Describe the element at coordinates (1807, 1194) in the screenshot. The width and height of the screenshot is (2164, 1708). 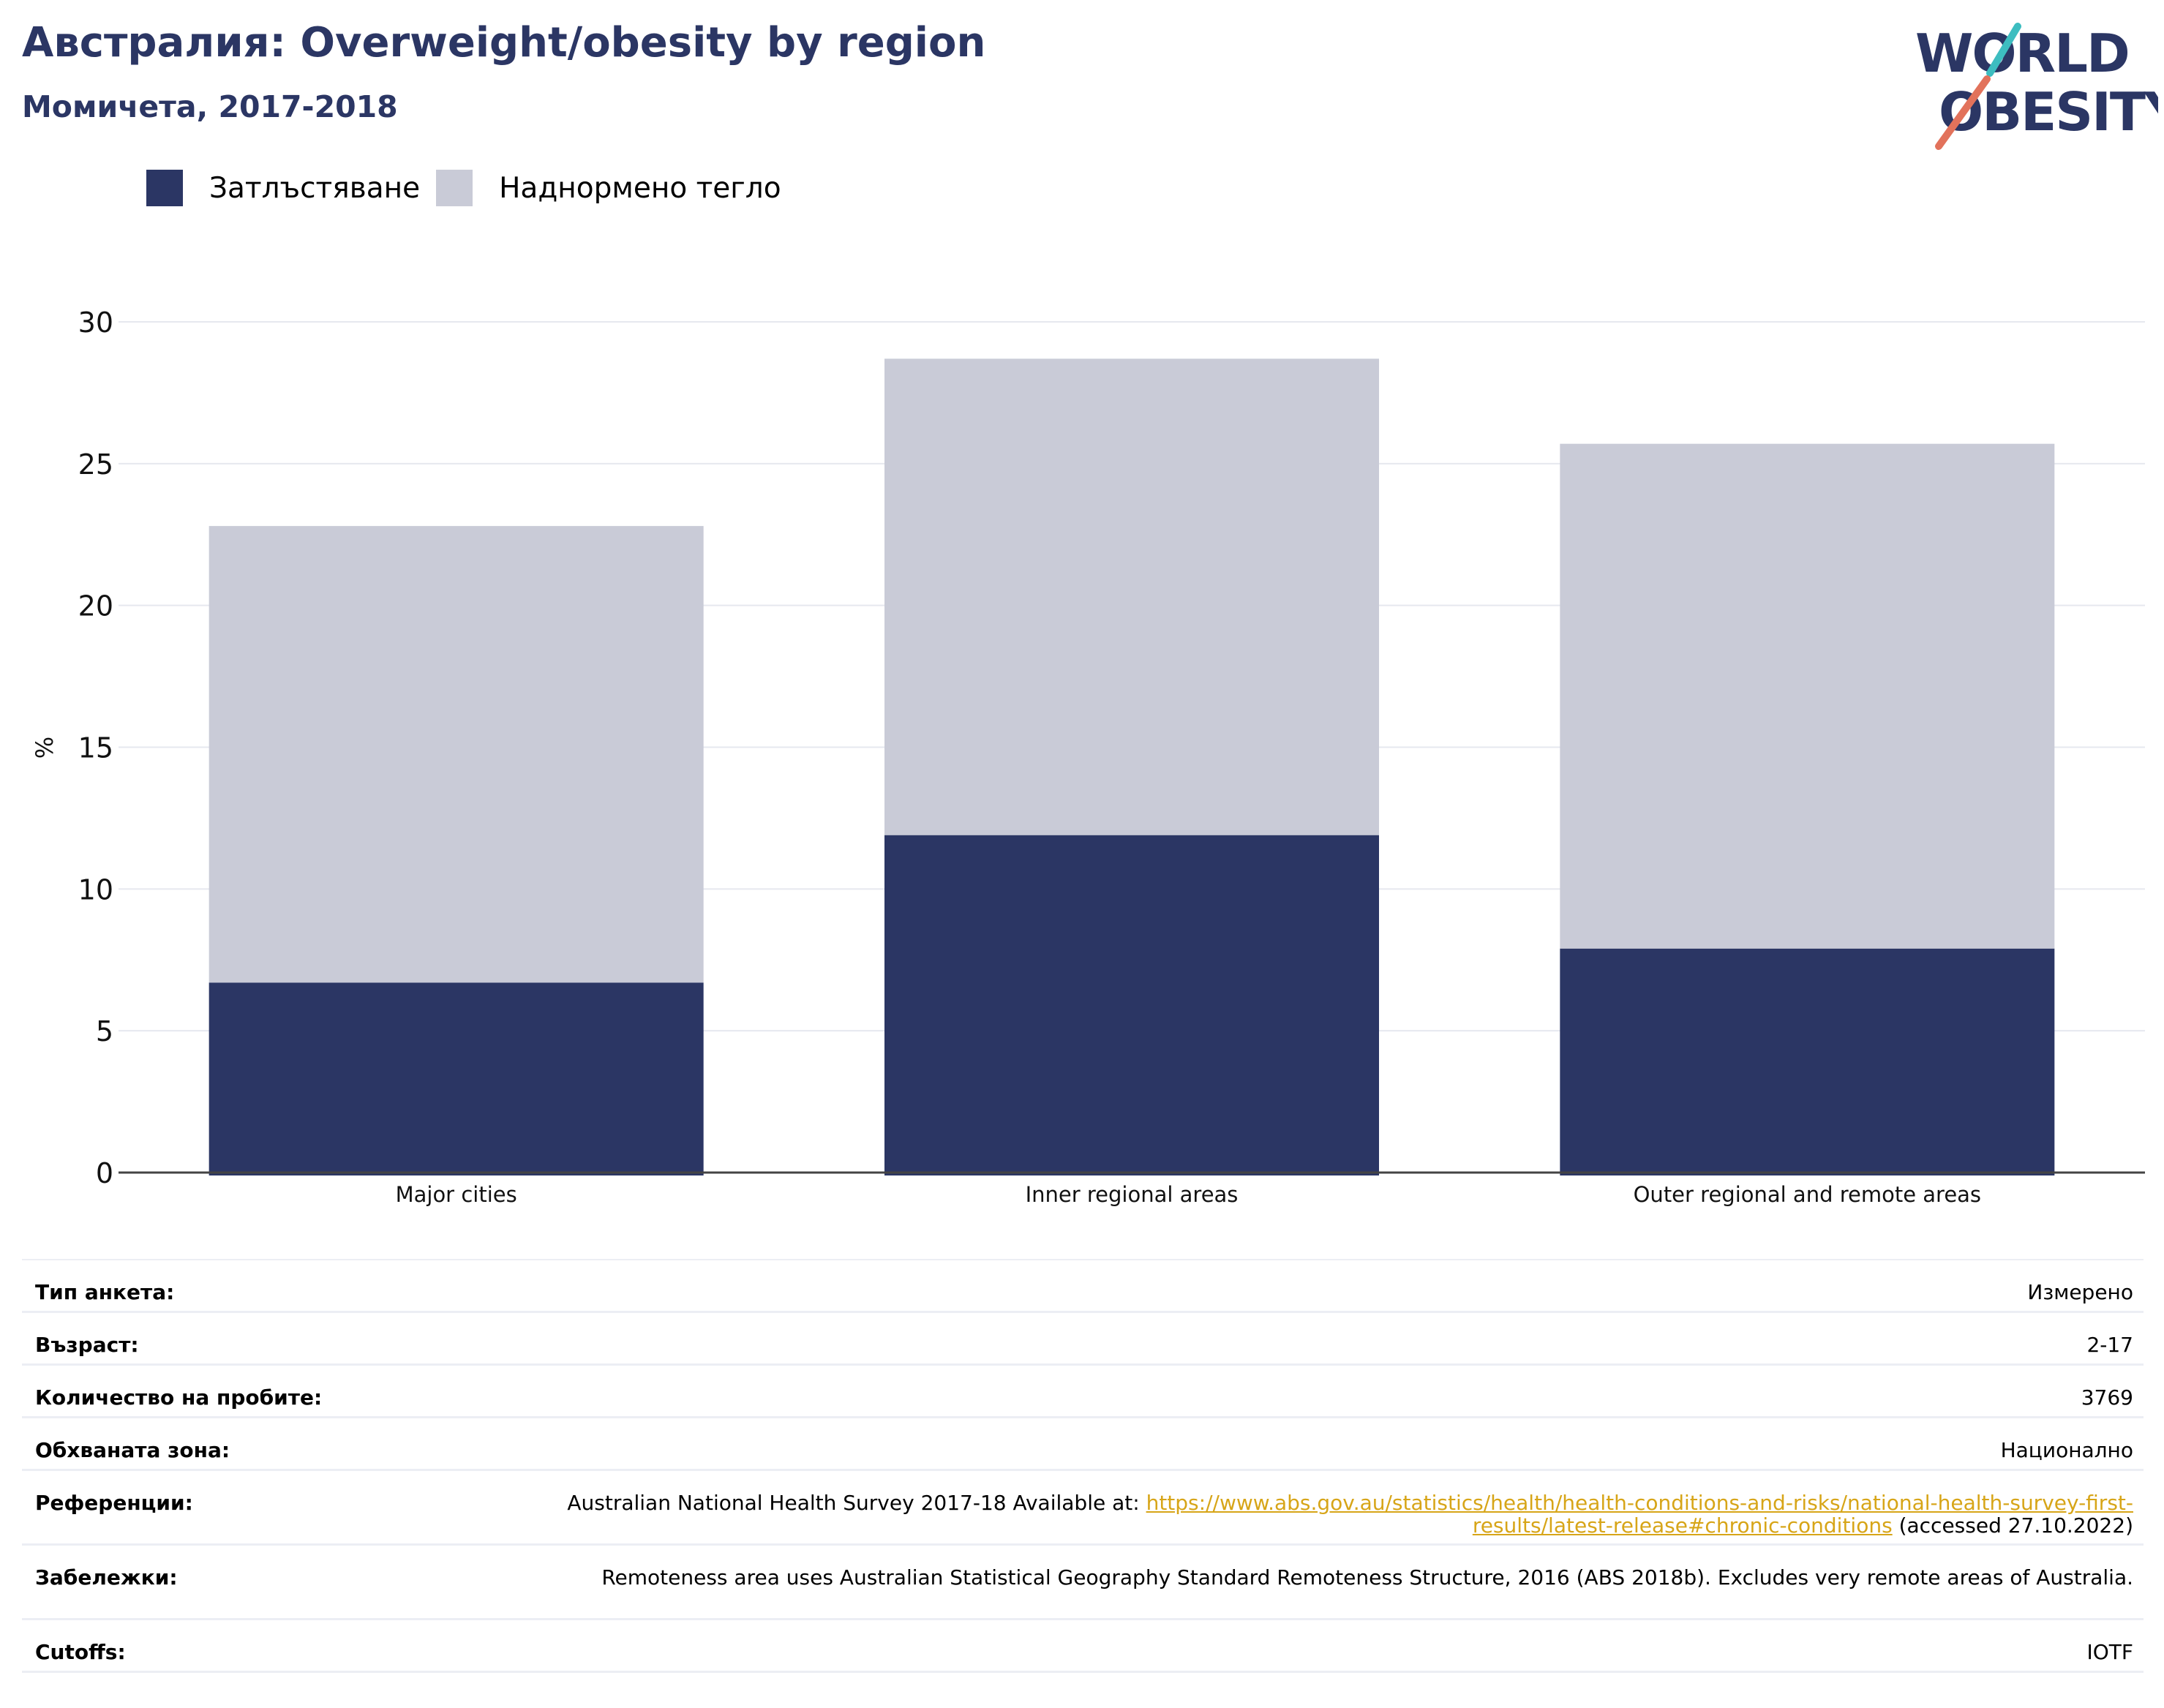
I see `x-tick-label-2: Outer regional and remote areas` at that location.